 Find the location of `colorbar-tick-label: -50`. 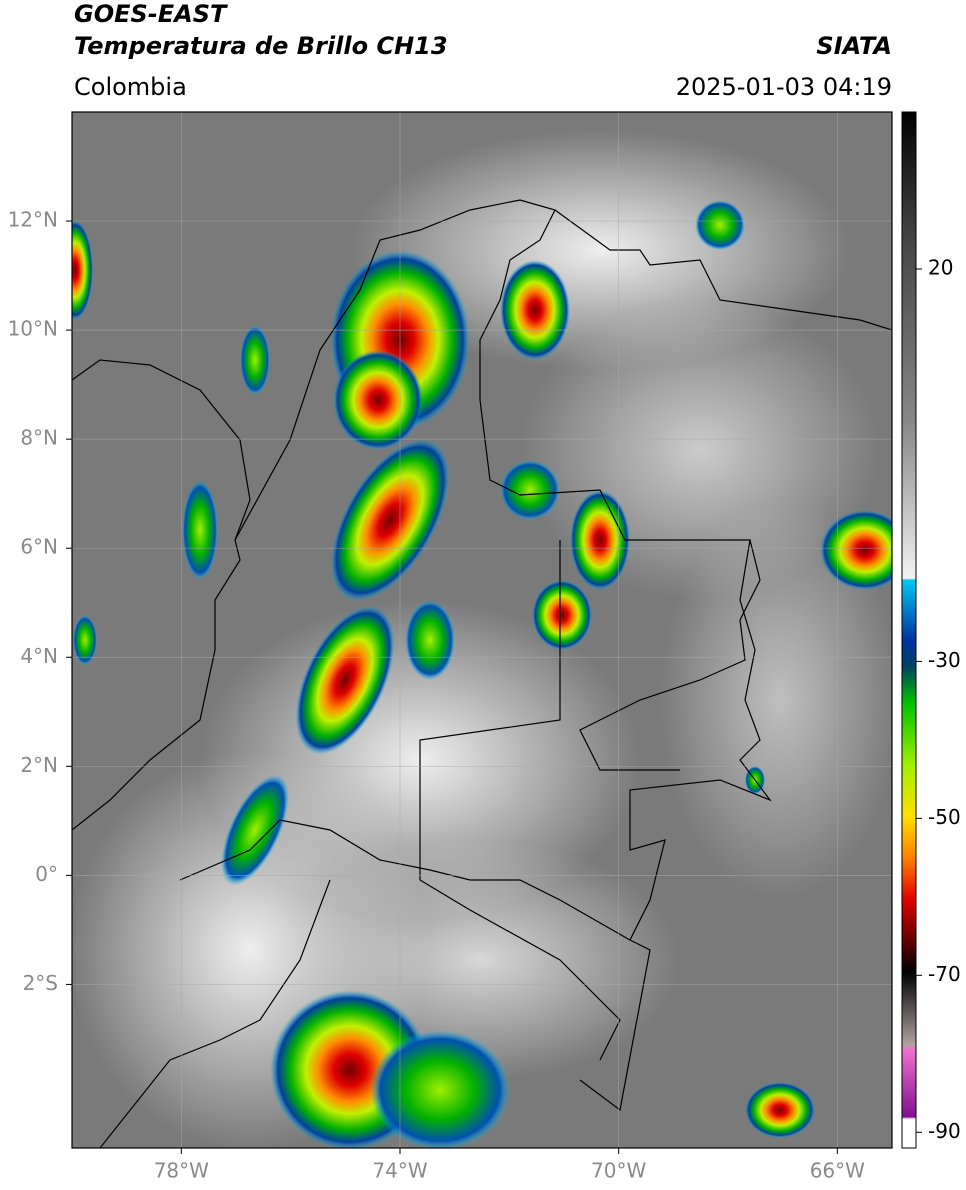

colorbar-tick-label: -50 is located at coordinates (944, 817).